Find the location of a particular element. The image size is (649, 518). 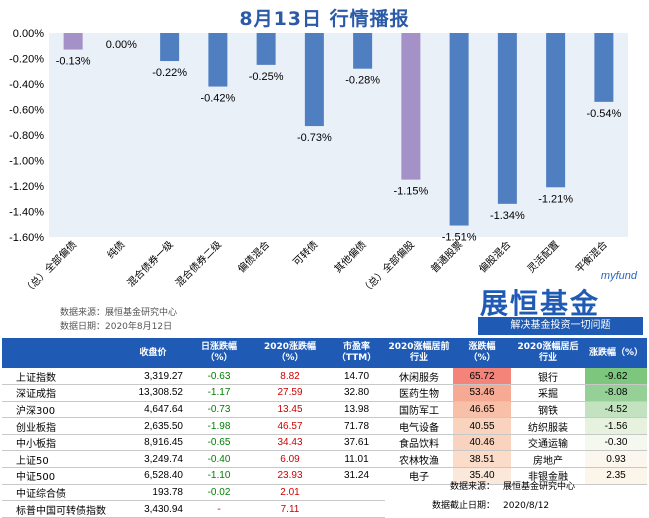

index-close: 193.78 is located at coordinates (153, 493).